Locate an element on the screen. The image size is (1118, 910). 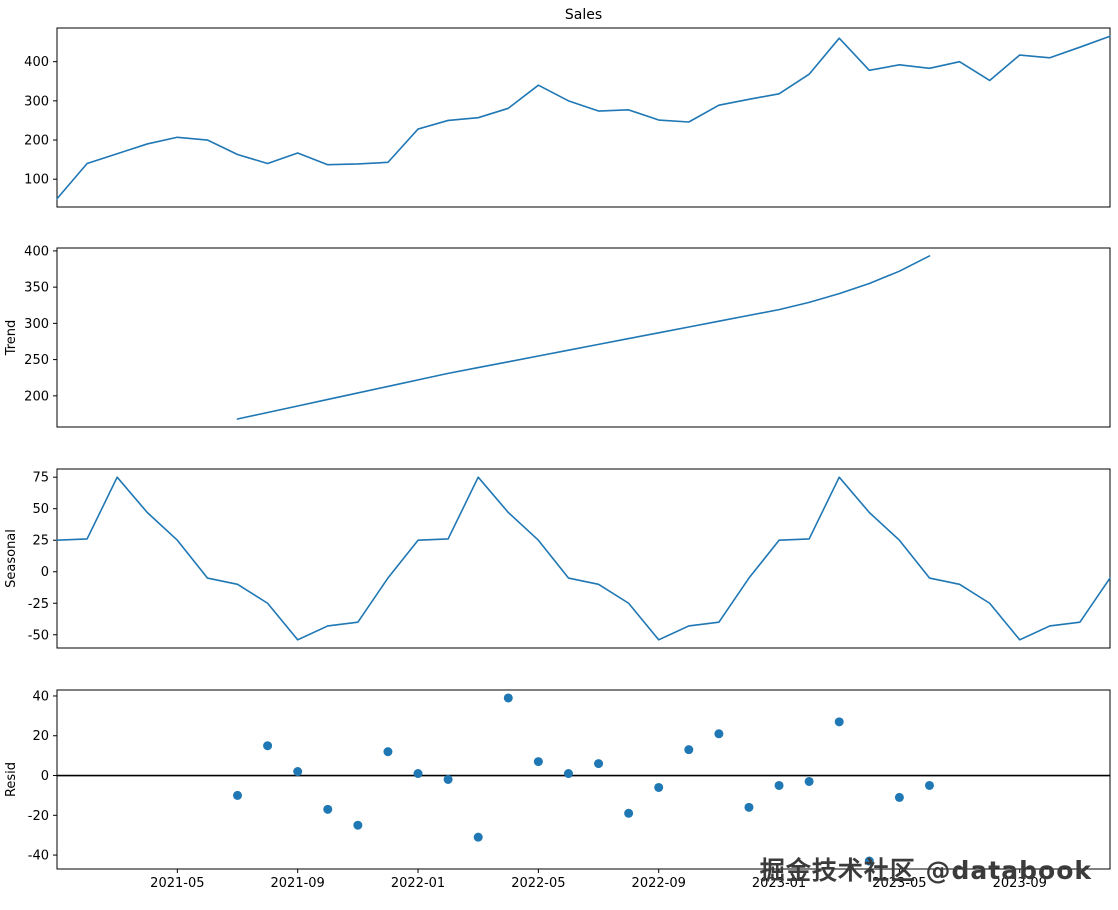
series-line is located at coordinates (583, 337).